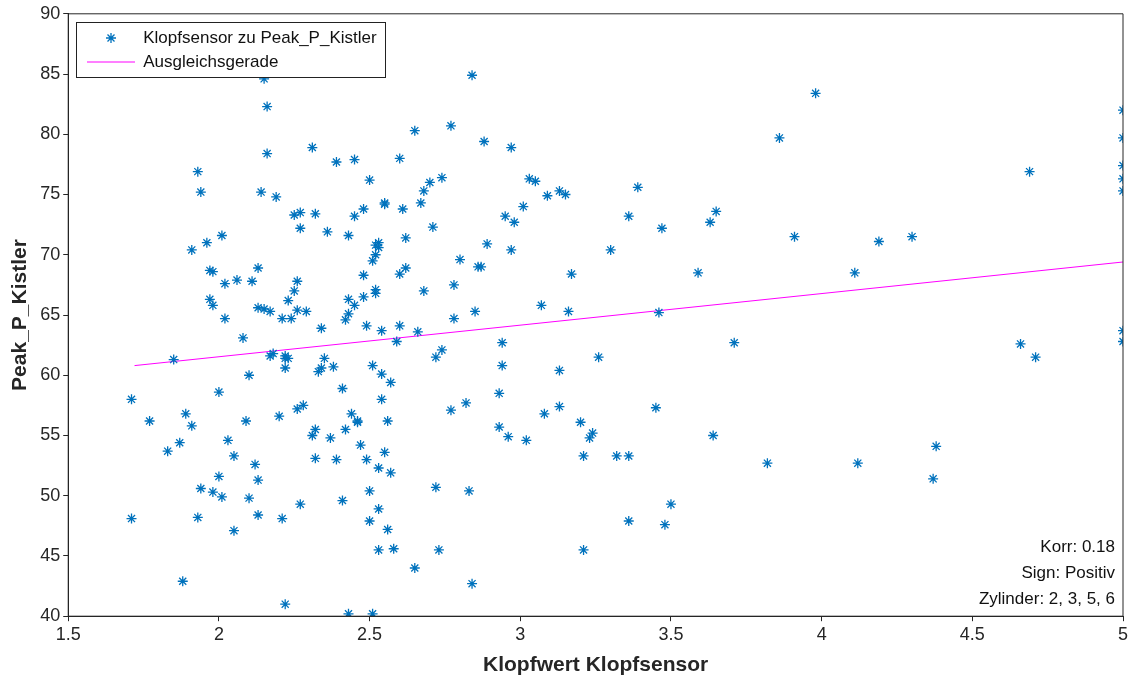 The height and width of the screenshot is (686, 1133). Describe the element at coordinates (972, 633) in the screenshot. I see `x-tick-label: 4.5` at that location.